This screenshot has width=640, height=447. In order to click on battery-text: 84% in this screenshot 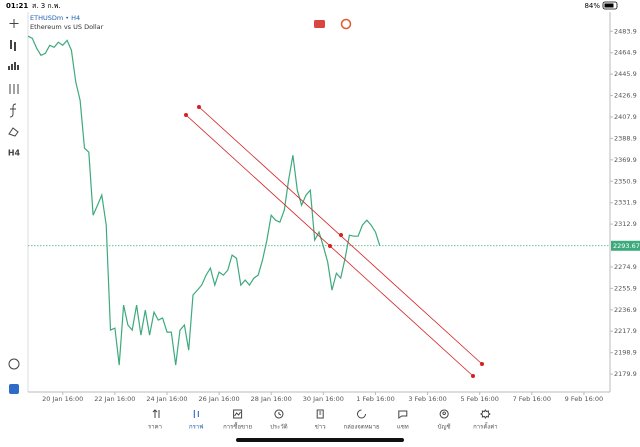, I will do `click(592, 6)`.